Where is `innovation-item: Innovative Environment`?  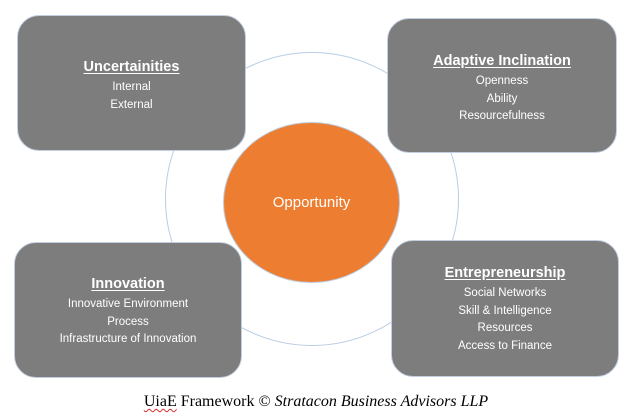 innovation-item: Innovative Environment is located at coordinates (128, 304).